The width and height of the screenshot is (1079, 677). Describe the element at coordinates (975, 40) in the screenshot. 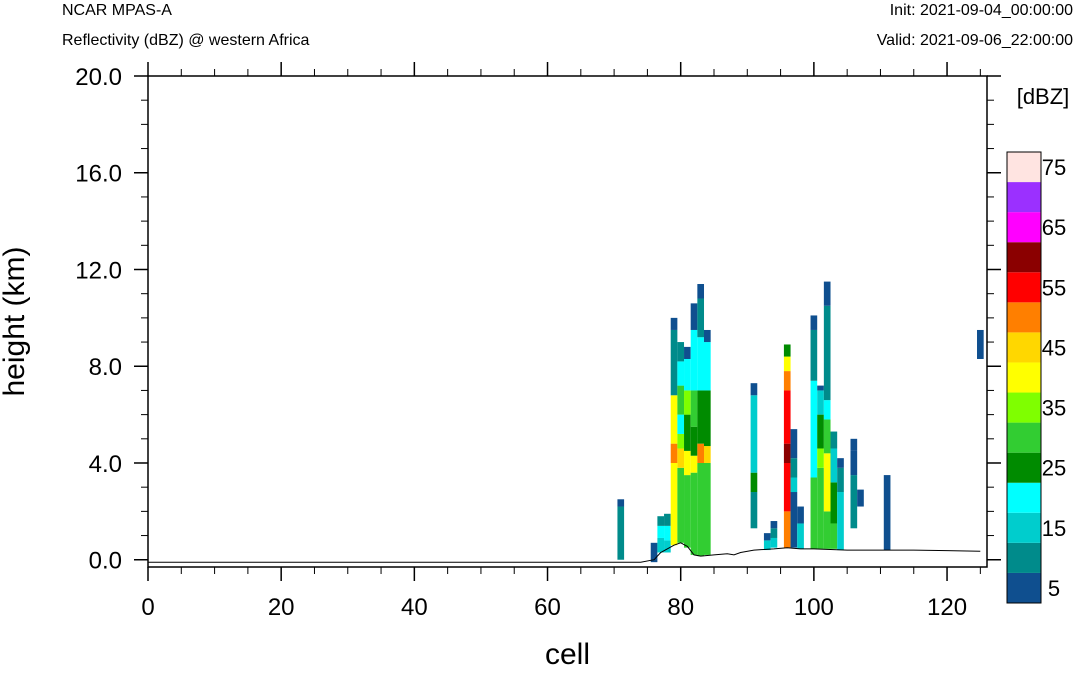

I see `valid-time: Valid: 2021-09-06_22:00:00` at that location.